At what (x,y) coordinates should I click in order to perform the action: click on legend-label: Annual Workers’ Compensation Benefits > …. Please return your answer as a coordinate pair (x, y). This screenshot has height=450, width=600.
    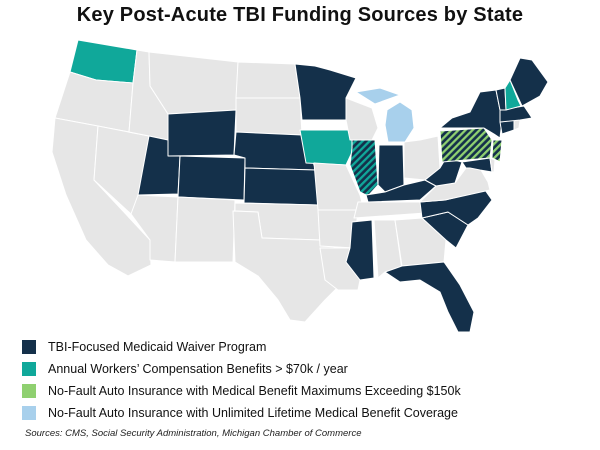
    Looking at the image, I should click on (198, 369).